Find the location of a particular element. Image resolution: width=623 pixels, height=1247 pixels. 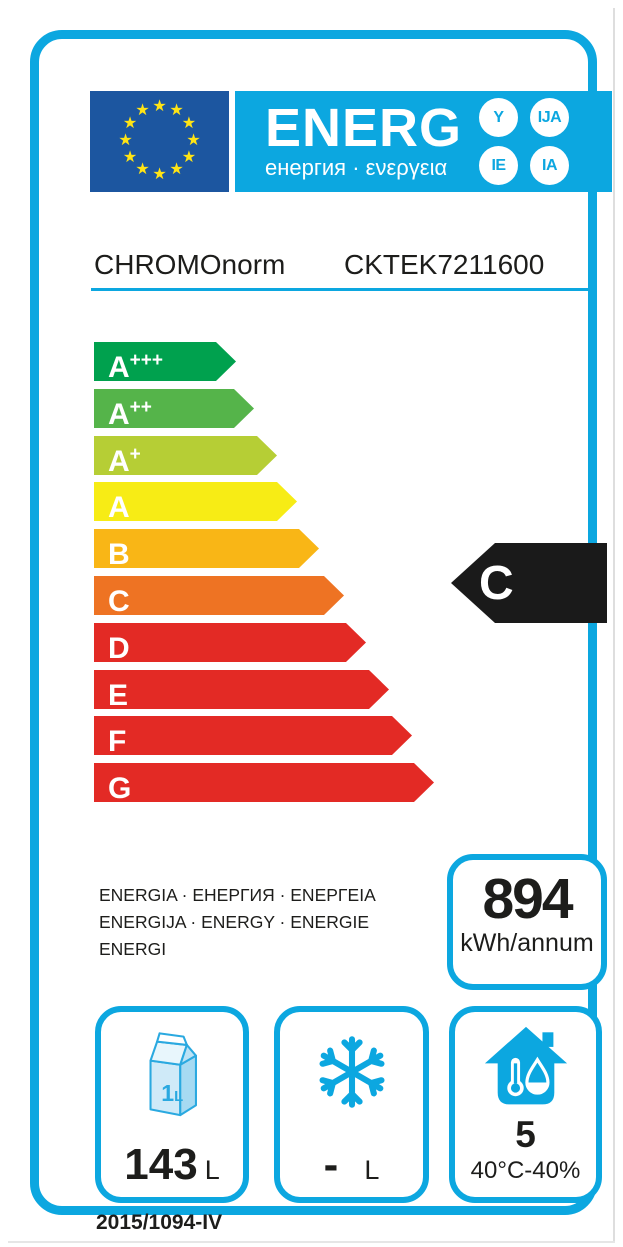

fridge-volume-value: 143 is located at coordinates (161, 1164).